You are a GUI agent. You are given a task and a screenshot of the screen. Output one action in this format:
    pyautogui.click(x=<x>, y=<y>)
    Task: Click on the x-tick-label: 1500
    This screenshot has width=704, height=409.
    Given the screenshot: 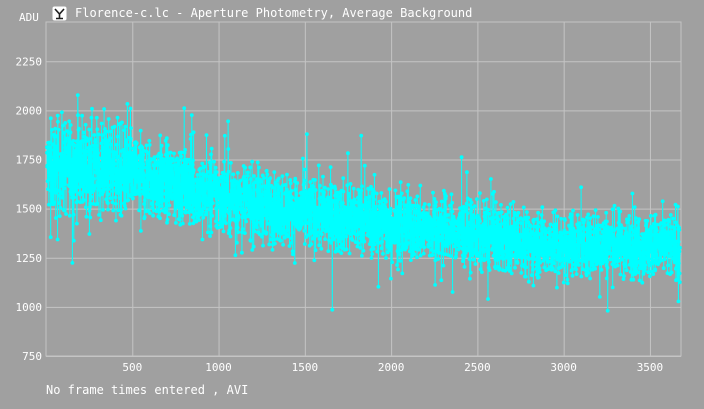 What is the action you would take?
    pyautogui.click(x=305, y=367)
    